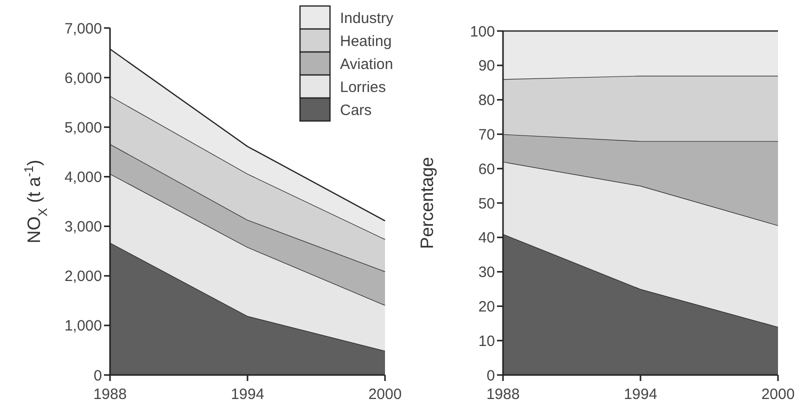  What do you see at coordinates (366, 41) in the screenshot?
I see `legend-label: Heating` at bounding box center [366, 41].